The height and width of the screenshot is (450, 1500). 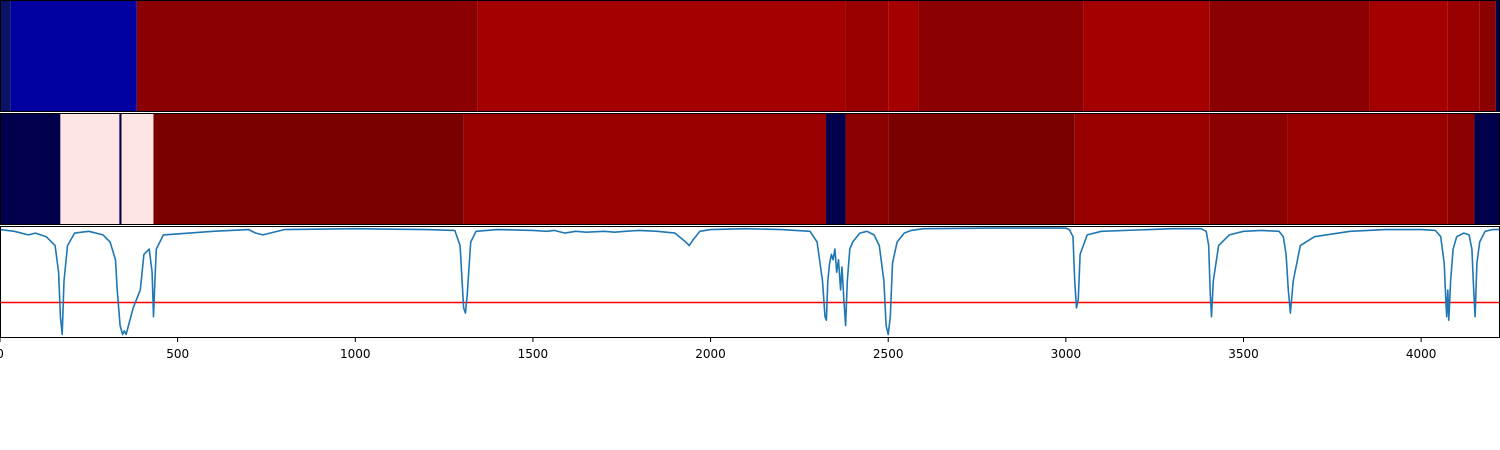 I want to click on x-tick-label: 2000, so click(x=710, y=354).